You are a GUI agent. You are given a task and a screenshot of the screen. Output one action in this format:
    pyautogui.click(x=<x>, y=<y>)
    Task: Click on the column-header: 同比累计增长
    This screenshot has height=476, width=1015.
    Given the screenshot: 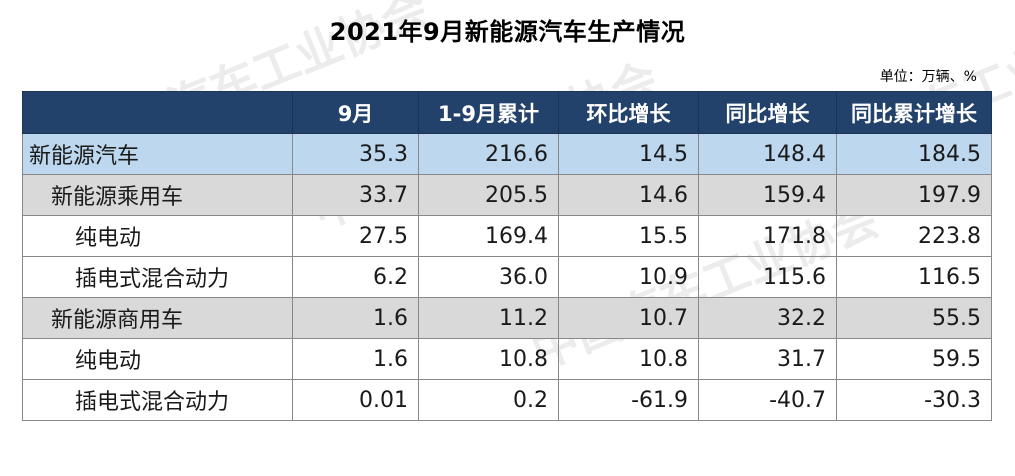 What is the action you would take?
    pyautogui.click(x=914, y=112)
    